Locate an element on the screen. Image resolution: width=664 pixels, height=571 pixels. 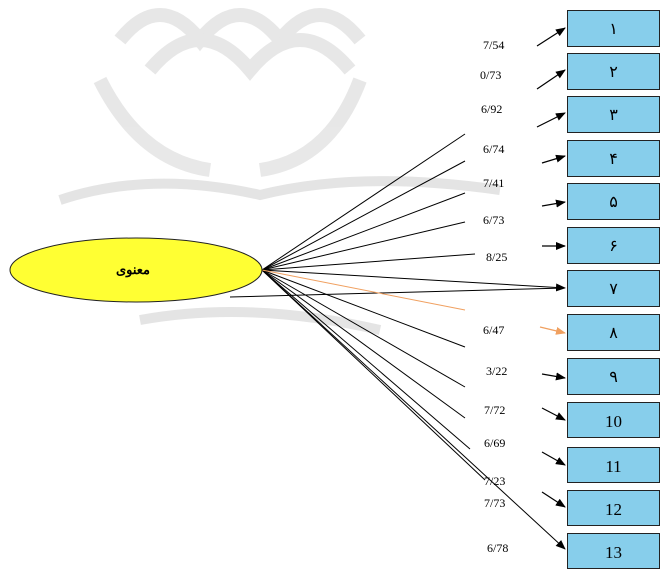
path-line-long is located at coordinates (397, 292).